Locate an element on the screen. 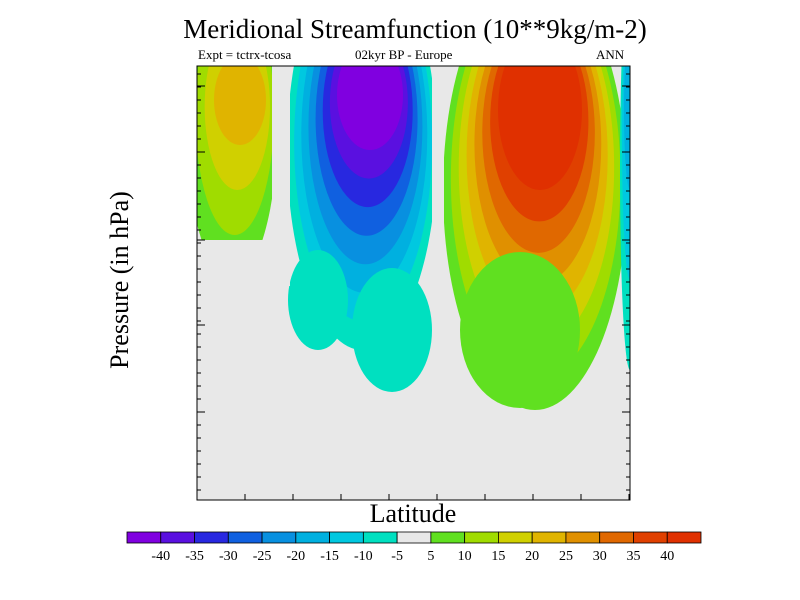  colorbar-tick-label: 15 is located at coordinates (498, 556).